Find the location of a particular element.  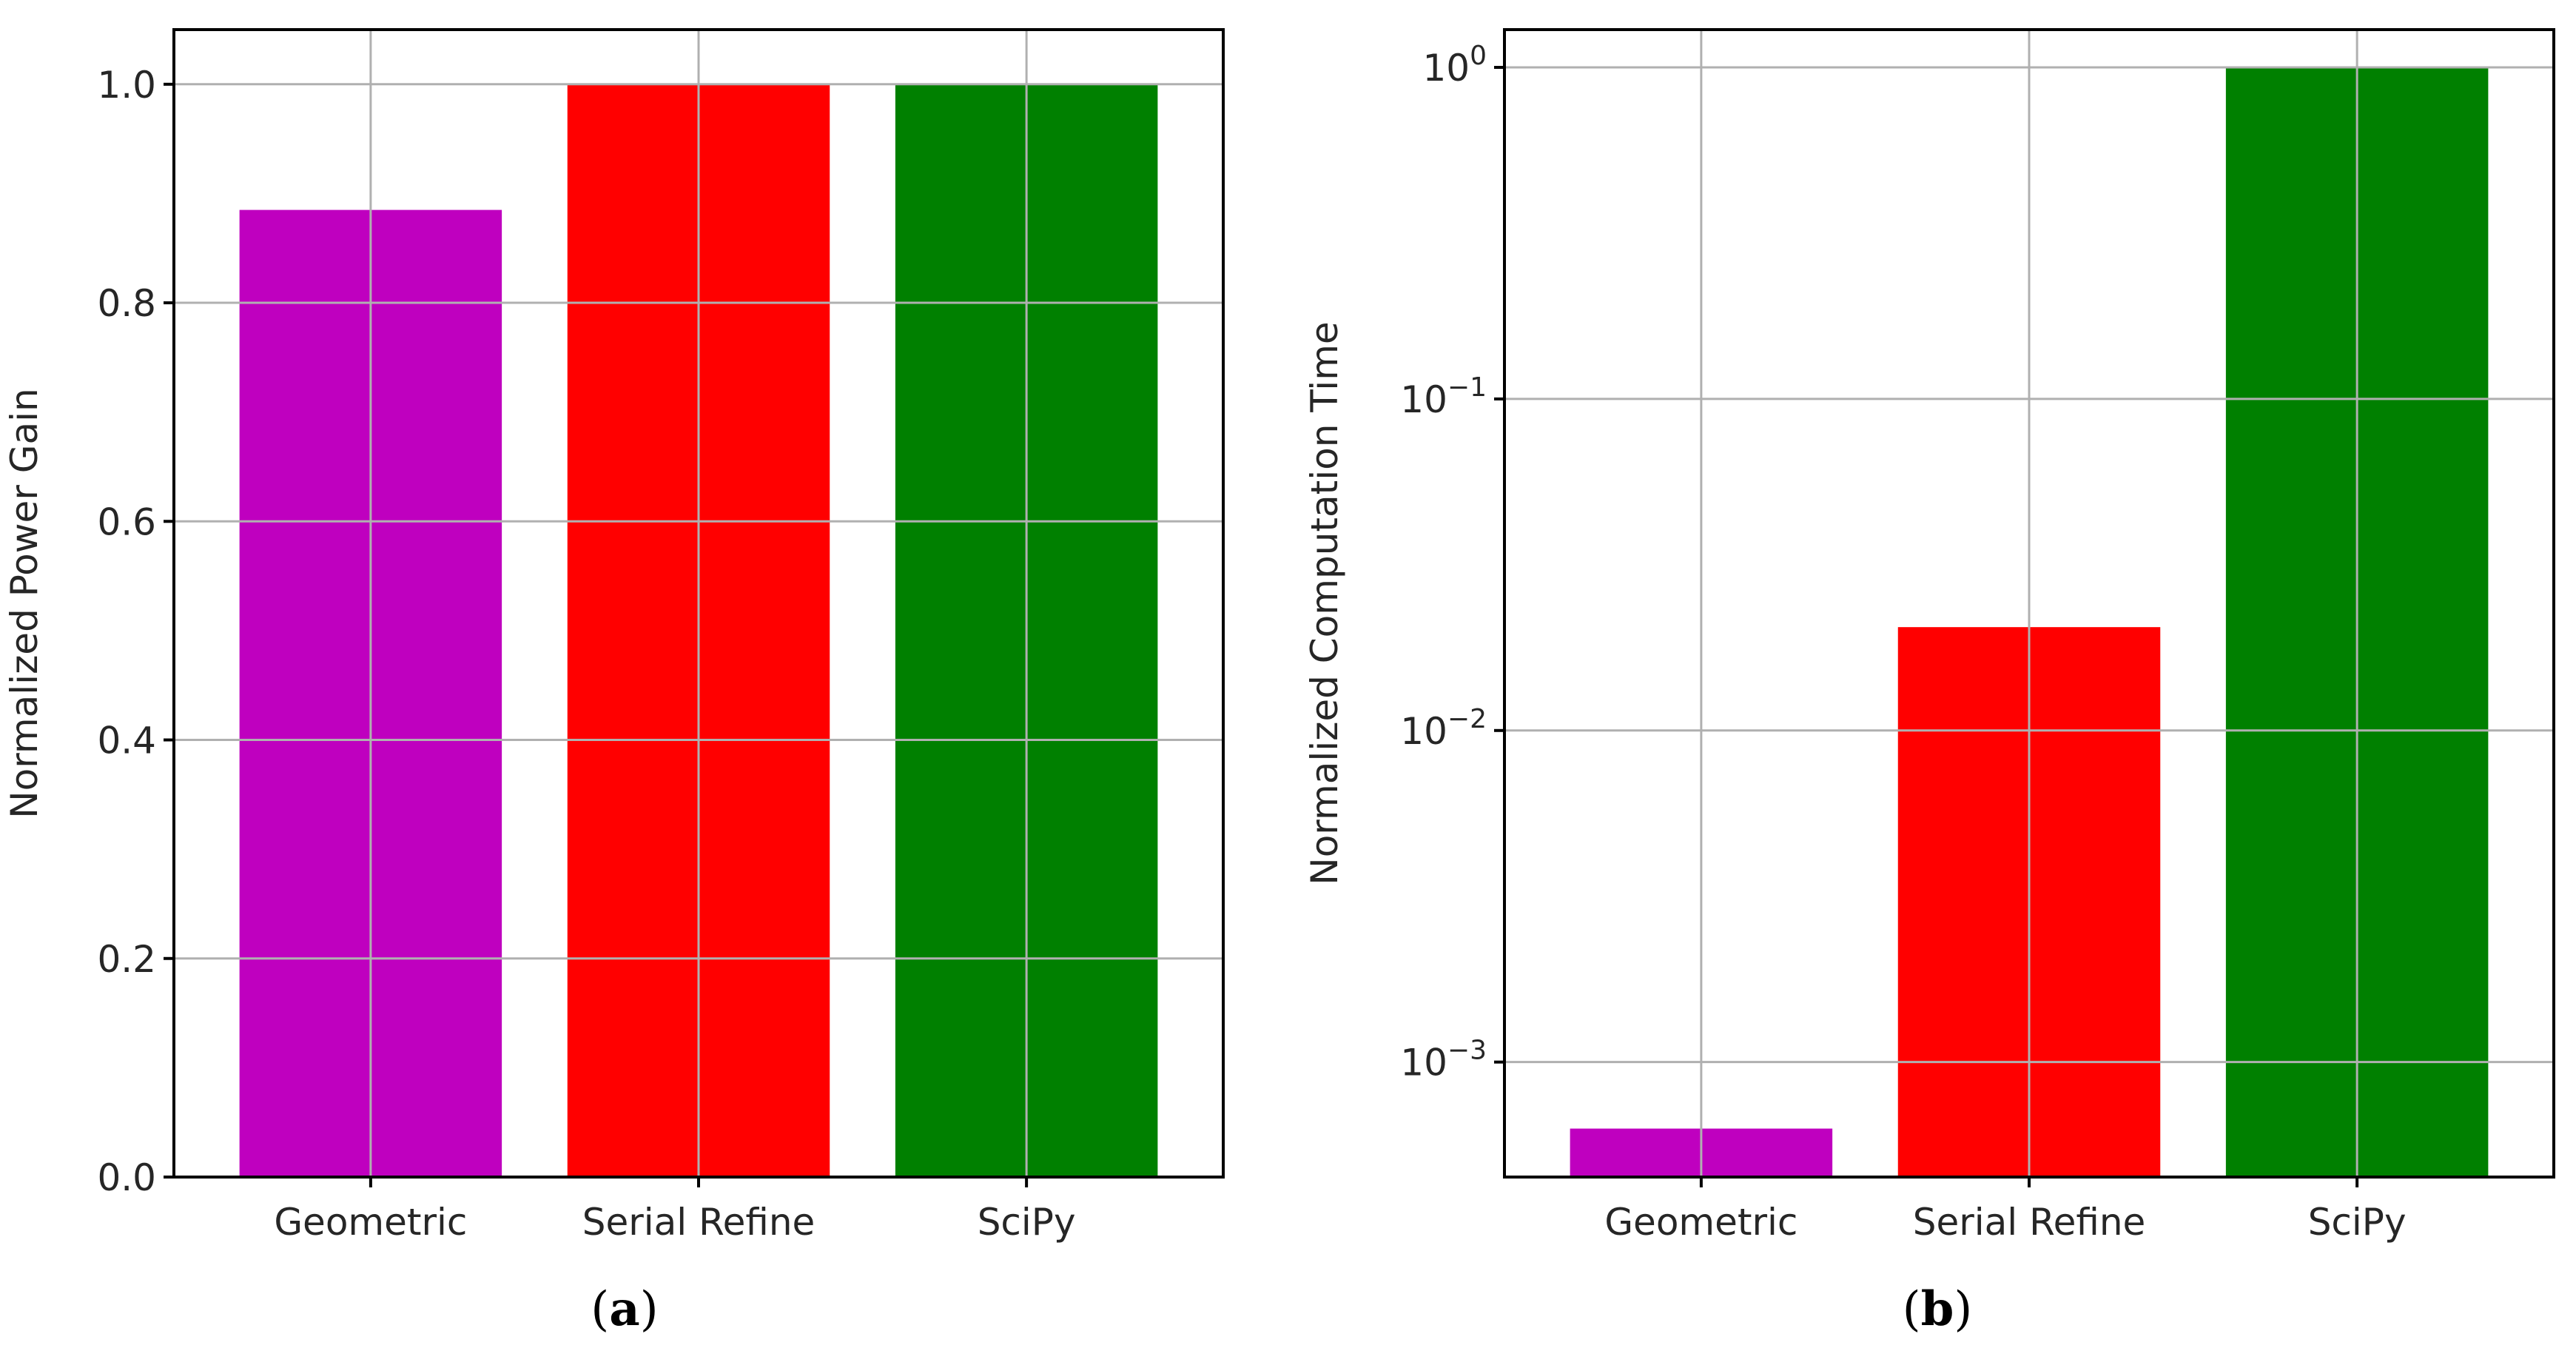

panel-label: (b) is located at coordinates (1938, 1309).